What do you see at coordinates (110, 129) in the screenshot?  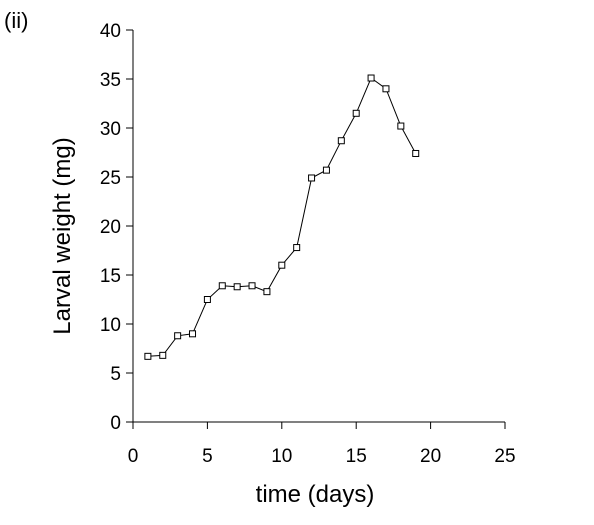 I see `y-tick-label: 30` at bounding box center [110, 129].